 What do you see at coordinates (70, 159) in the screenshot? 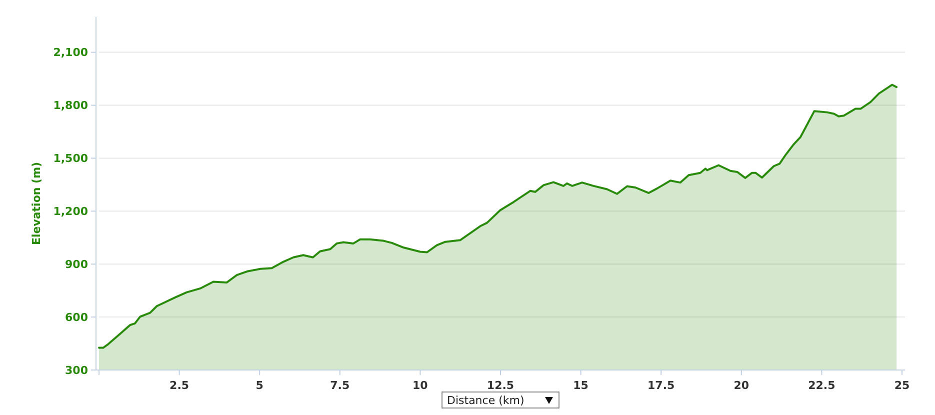
I see `y-tick-label: 1,500` at bounding box center [70, 159].